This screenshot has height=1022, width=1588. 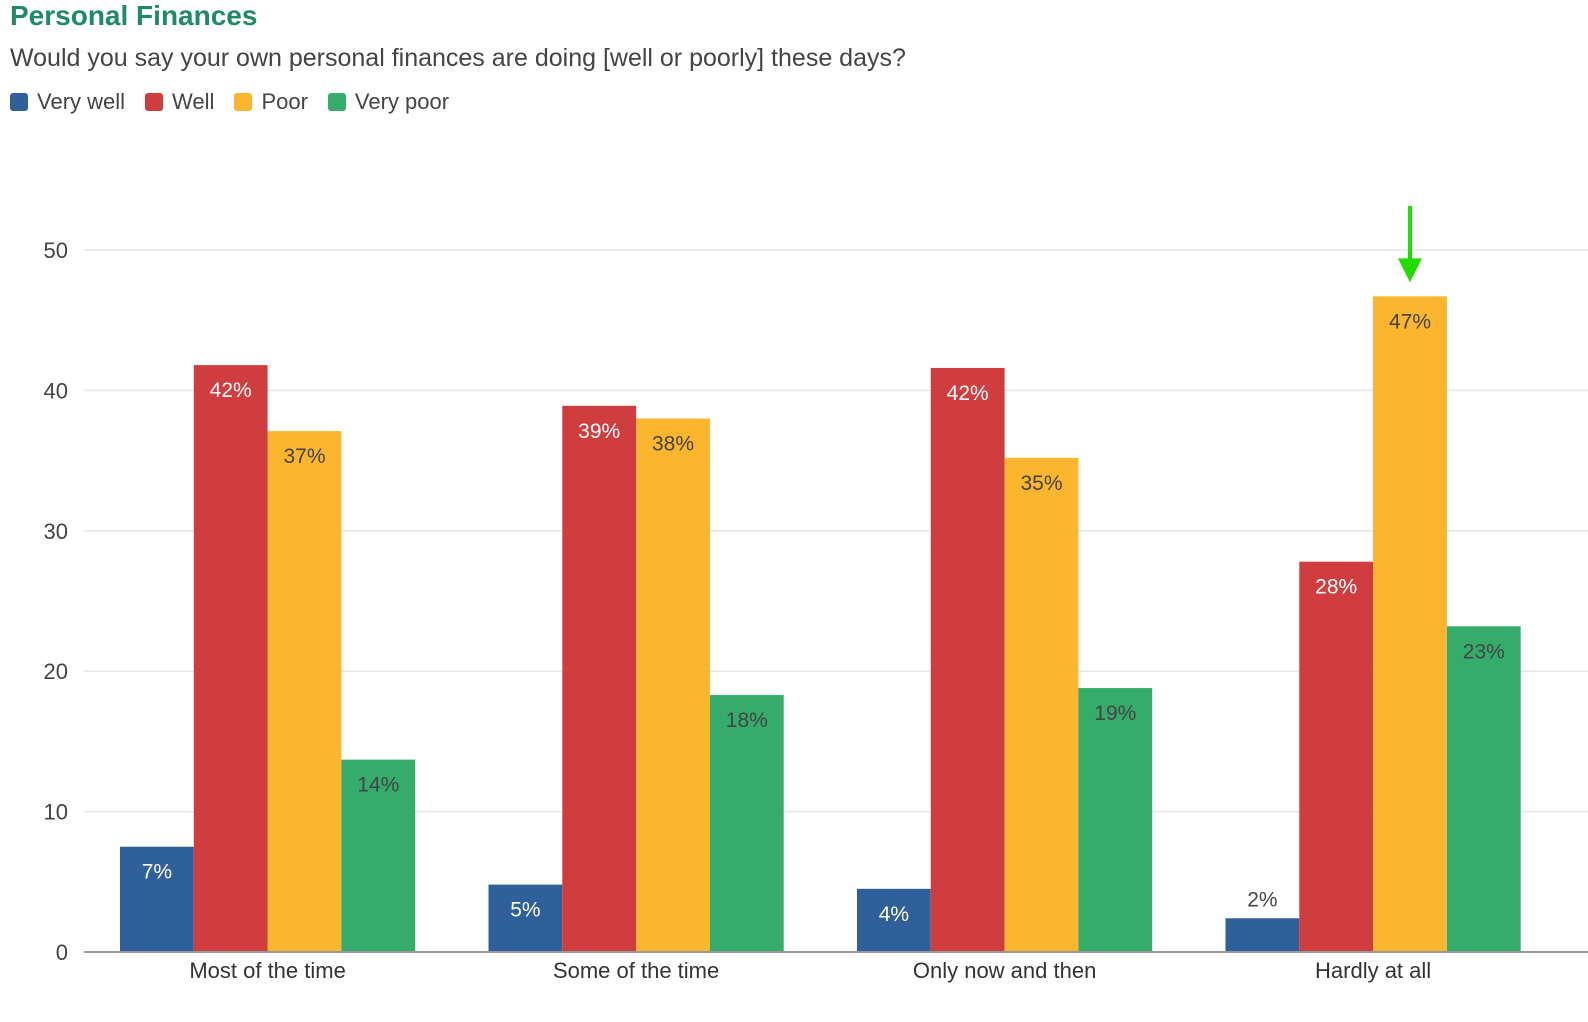 I want to click on data-label: 28%, so click(x=1336, y=587).